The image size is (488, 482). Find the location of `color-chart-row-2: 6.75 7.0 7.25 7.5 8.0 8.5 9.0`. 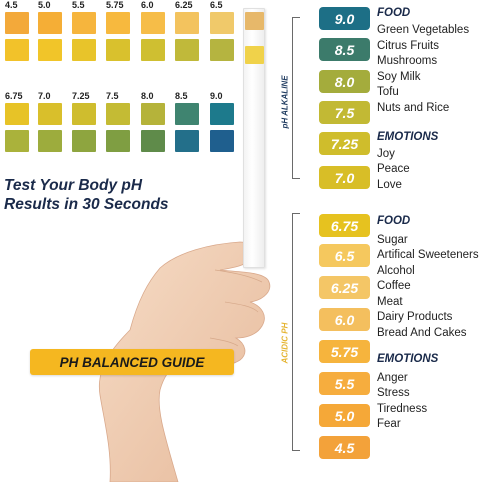

color-chart-row-2: 6.75 7.0 7.25 7.5 8.0 8.5 9.0 is located at coordinates (120, 122).